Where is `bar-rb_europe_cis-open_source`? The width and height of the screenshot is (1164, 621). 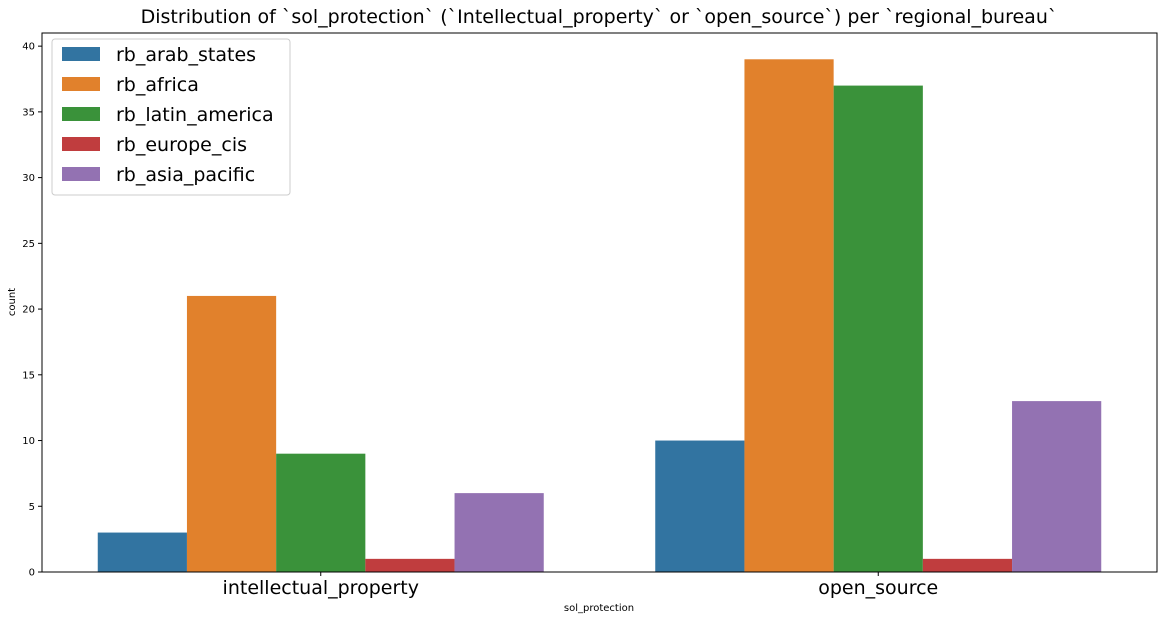 bar-rb_europe_cis-open_source is located at coordinates (967, 565).